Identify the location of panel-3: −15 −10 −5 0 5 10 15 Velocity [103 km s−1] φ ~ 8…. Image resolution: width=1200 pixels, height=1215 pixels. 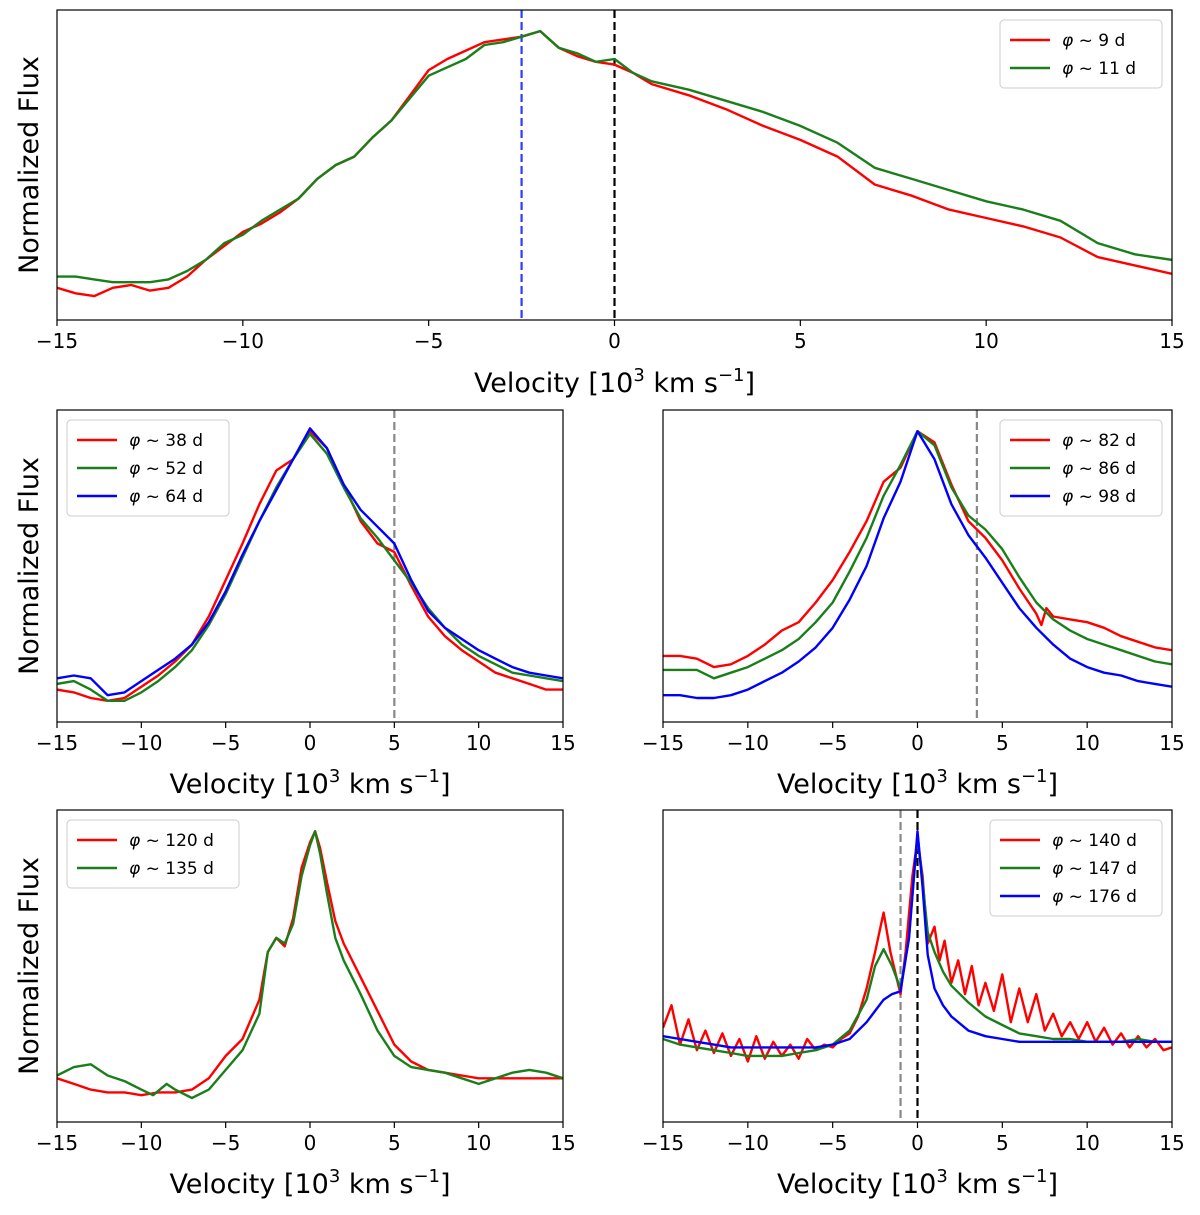
(913, 604).